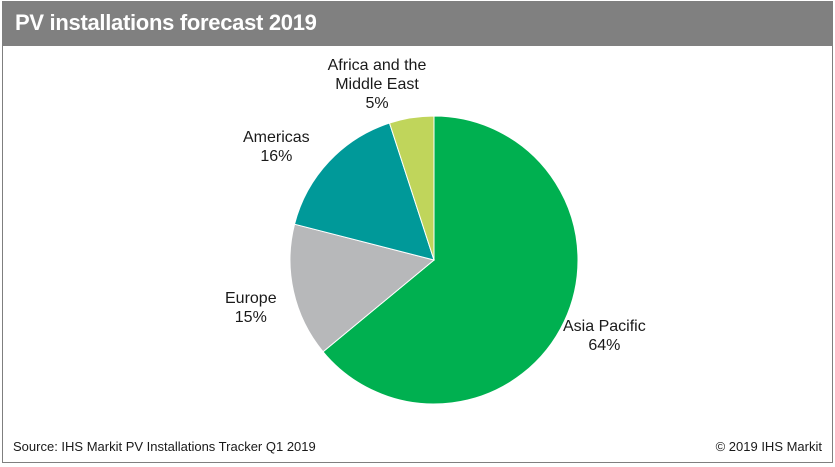 The height and width of the screenshot is (467, 835). I want to click on slice-name: Africa and the Middle East, so click(377, 75).